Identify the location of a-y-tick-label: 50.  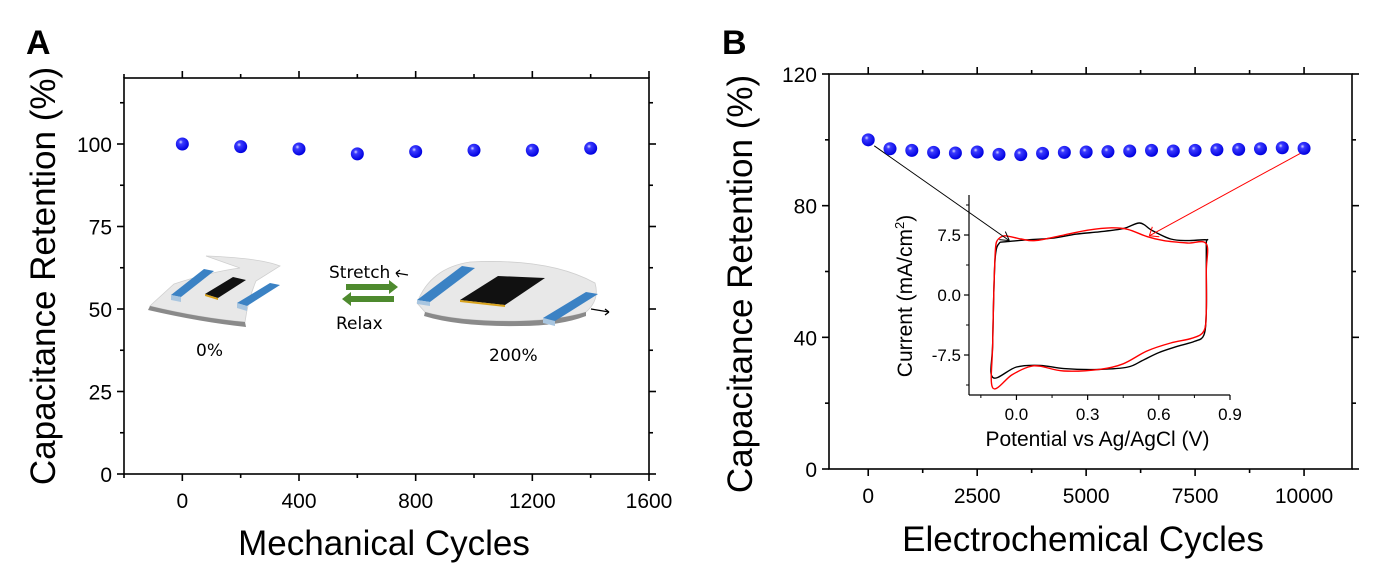
(100, 310).